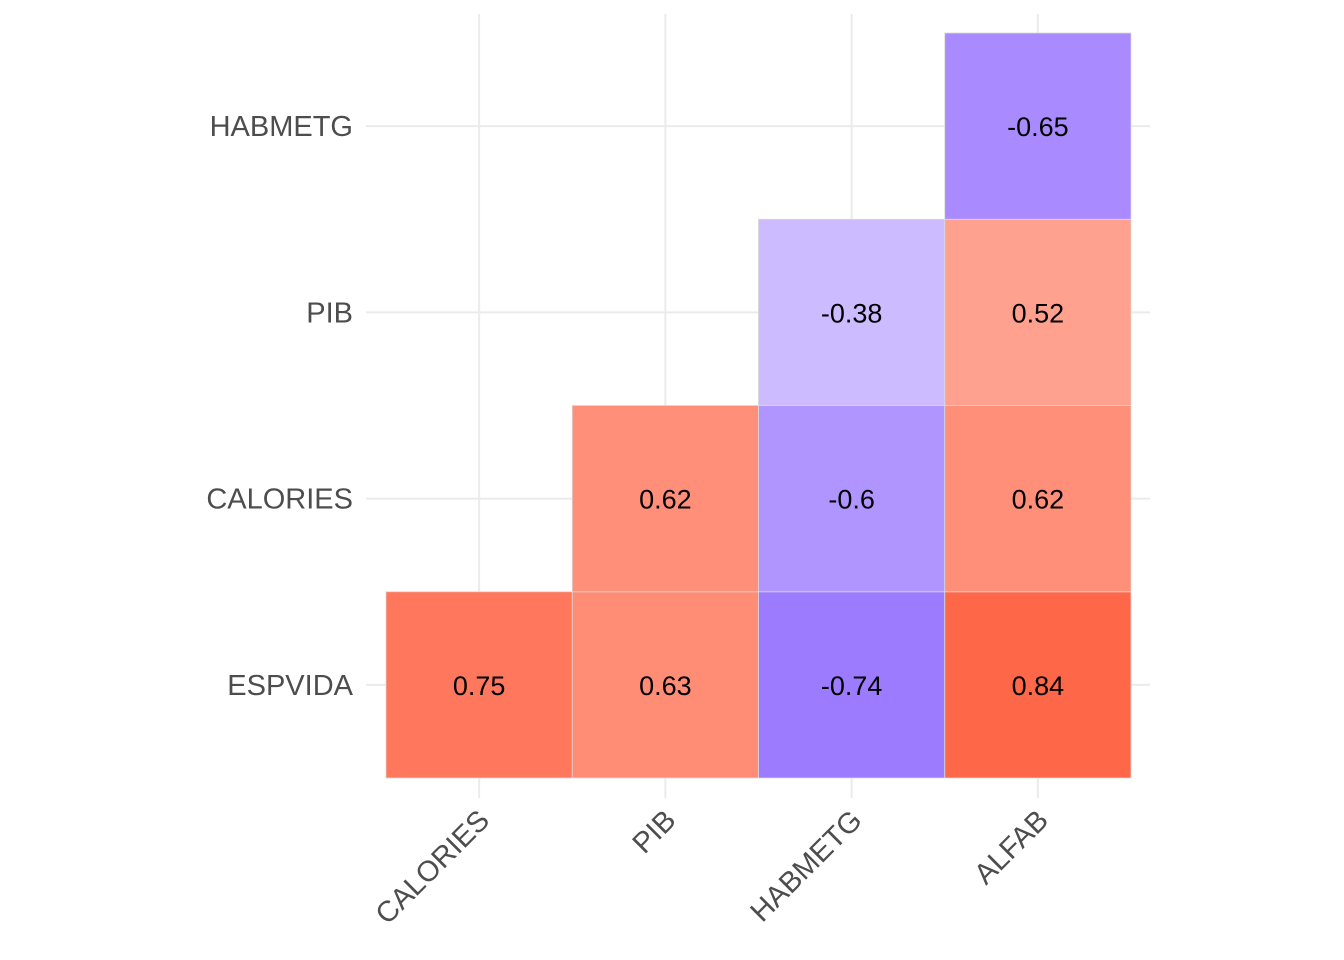  I want to click on x-tick-label-pib: PIB, so click(655, 832).